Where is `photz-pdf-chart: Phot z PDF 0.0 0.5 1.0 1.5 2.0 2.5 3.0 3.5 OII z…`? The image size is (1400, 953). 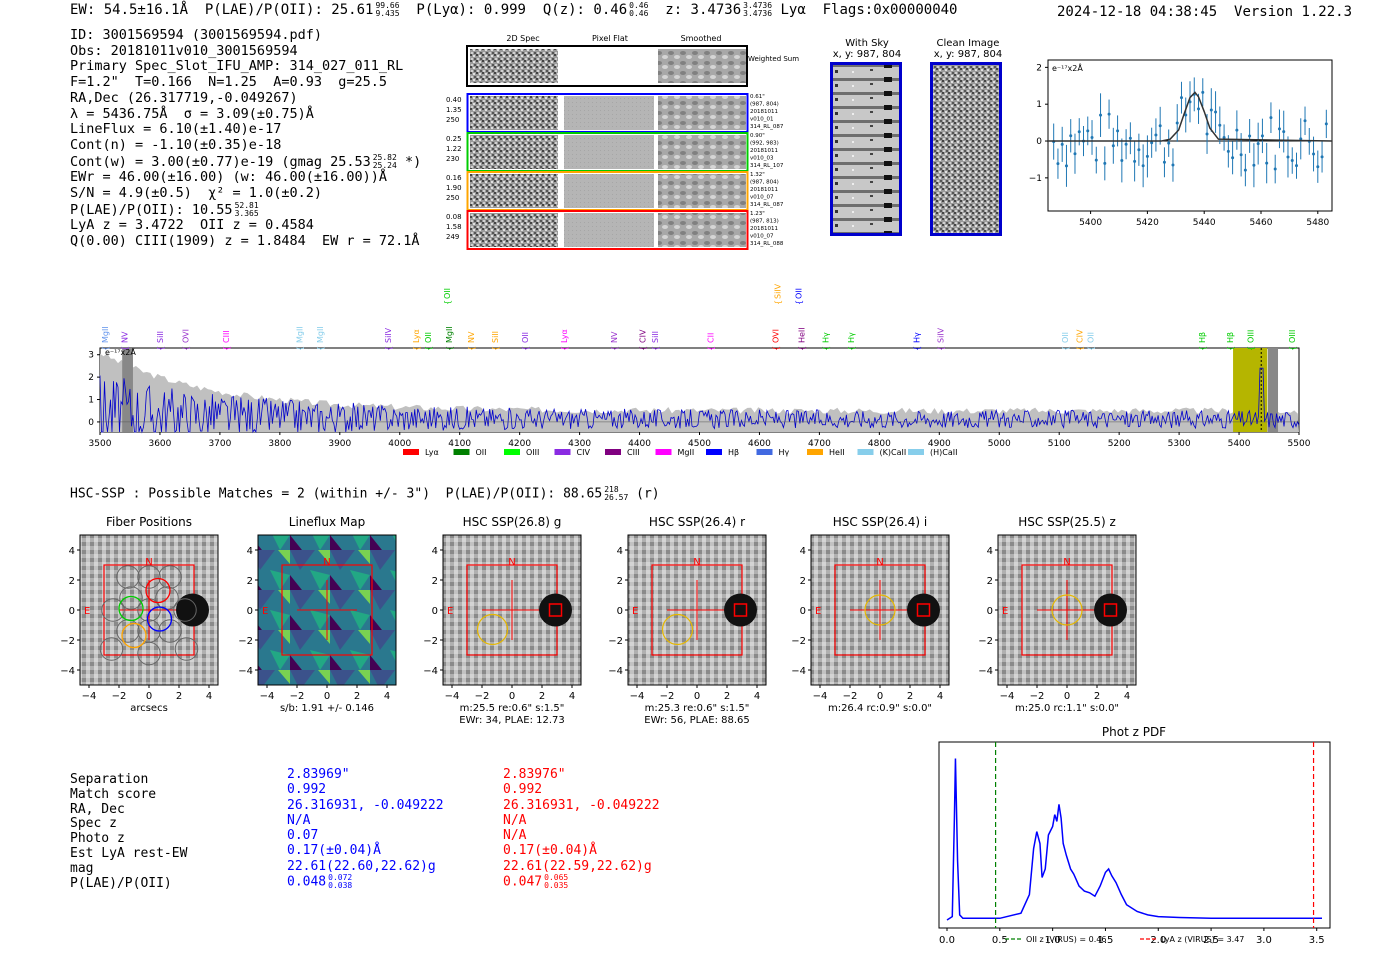
photz-pdf-chart: Phot z PDF 0.0 0.5 1.0 1.5 2.0 2.5 3.0 3.5 OII z… is located at coordinates (1134, 835).